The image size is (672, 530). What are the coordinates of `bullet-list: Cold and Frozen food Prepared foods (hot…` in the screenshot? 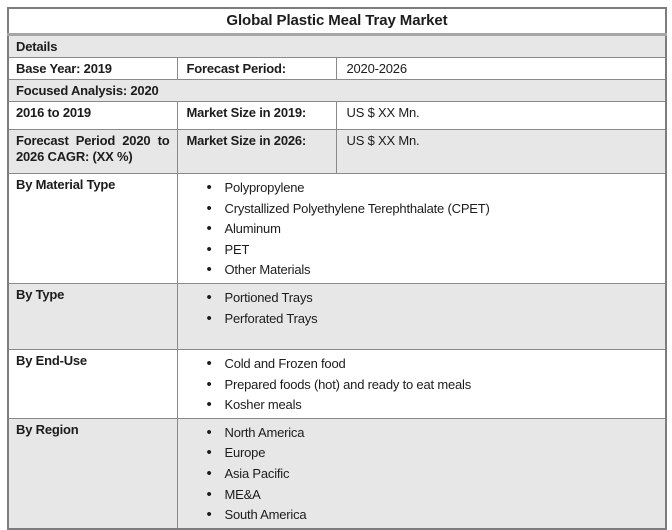 It's located at (422, 384).